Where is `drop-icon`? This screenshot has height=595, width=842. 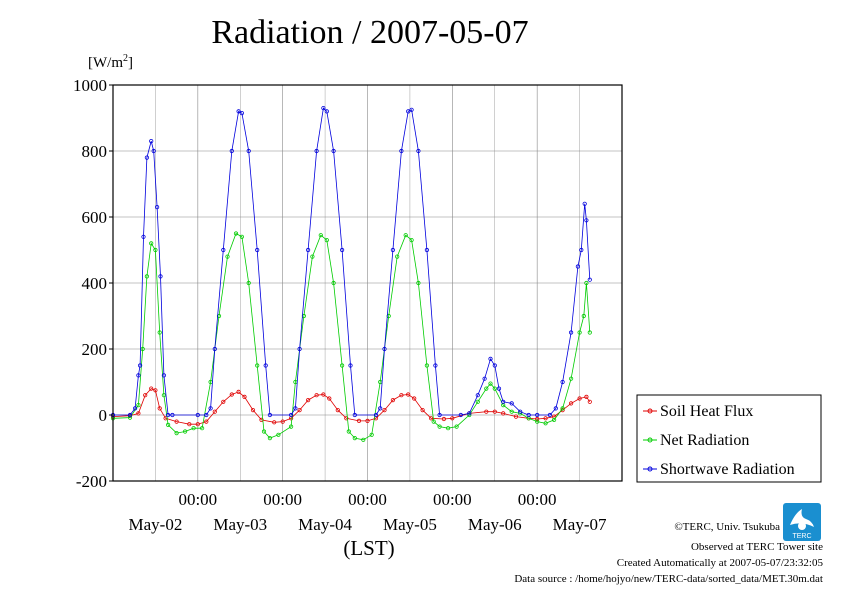
drop-icon is located at coordinates (802, 526).